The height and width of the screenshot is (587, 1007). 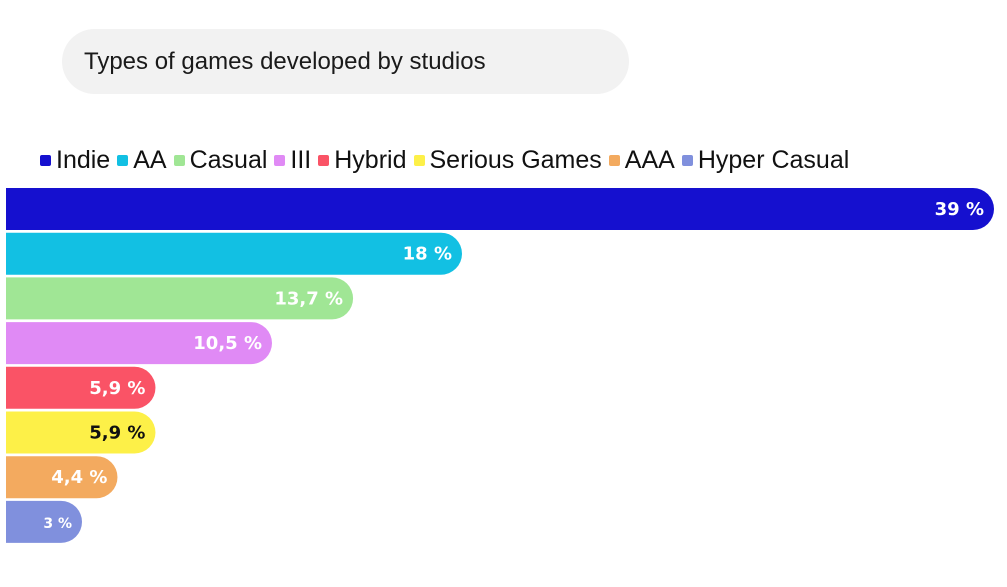 I want to click on bar-value-label: 10,5 %, so click(x=227, y=343).